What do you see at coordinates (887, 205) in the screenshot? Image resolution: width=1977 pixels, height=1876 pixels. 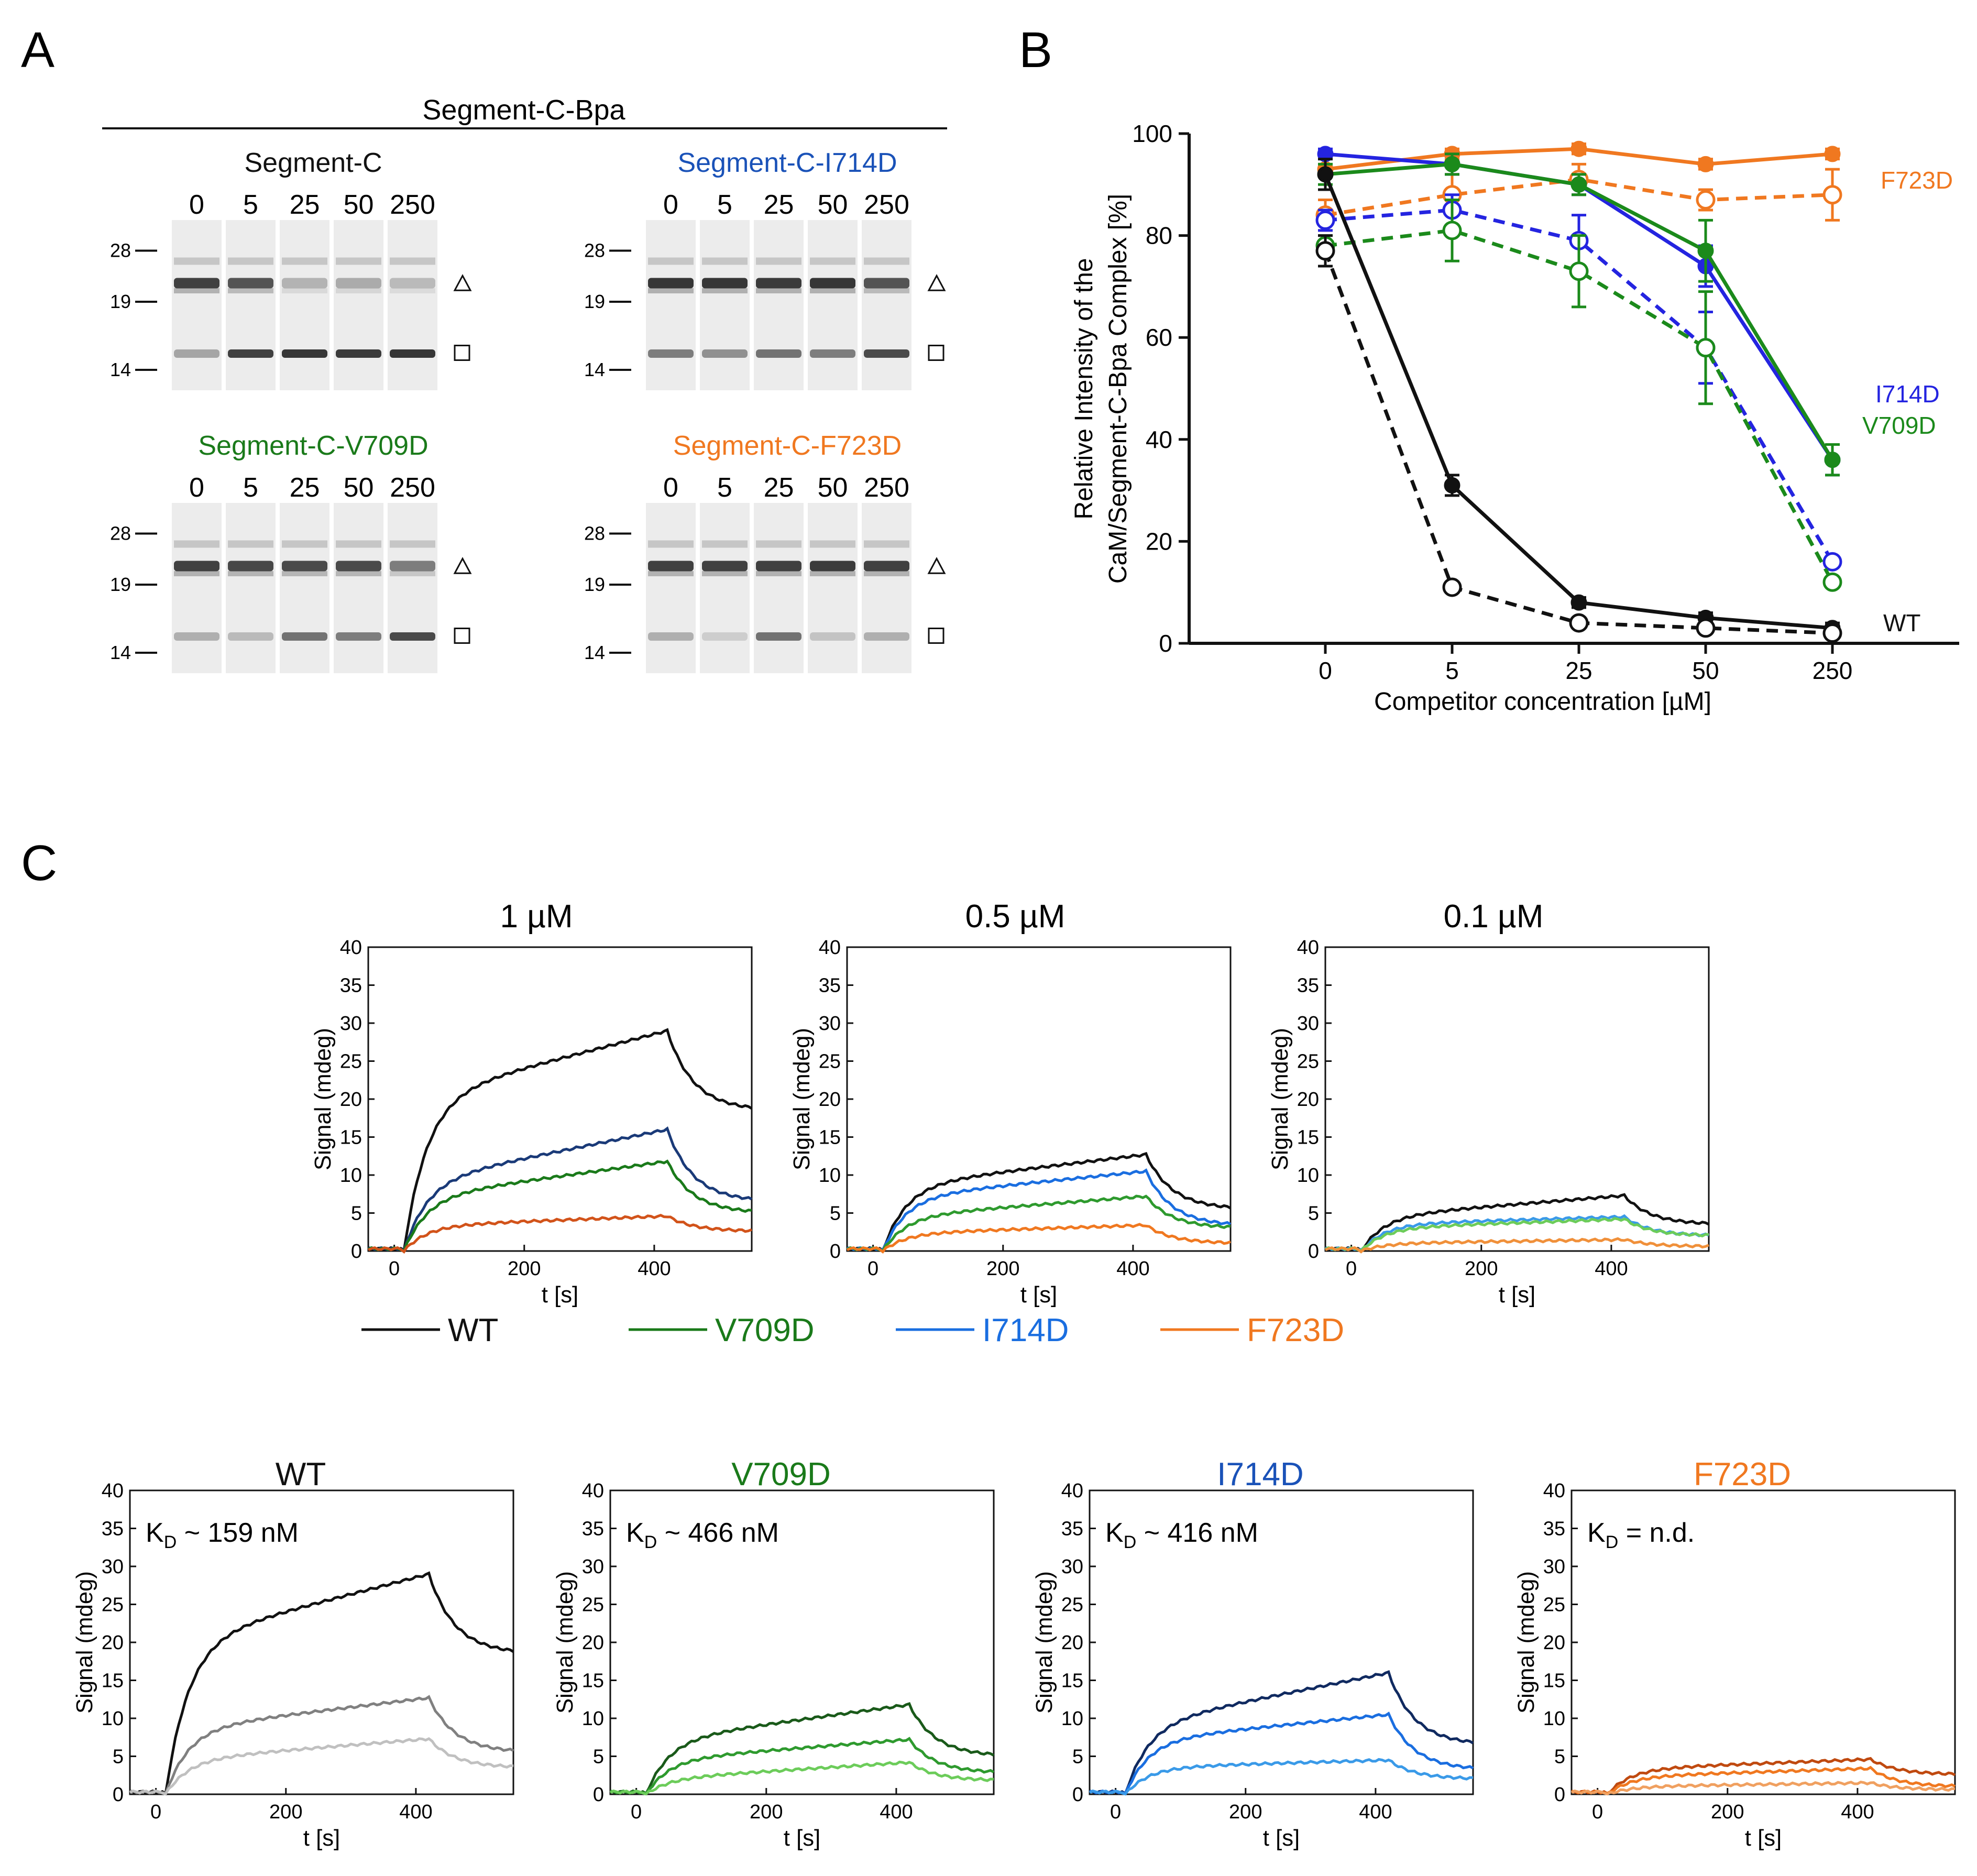 I see `gel-conc-label-2-5: 250` at bounding box center [887, 205].